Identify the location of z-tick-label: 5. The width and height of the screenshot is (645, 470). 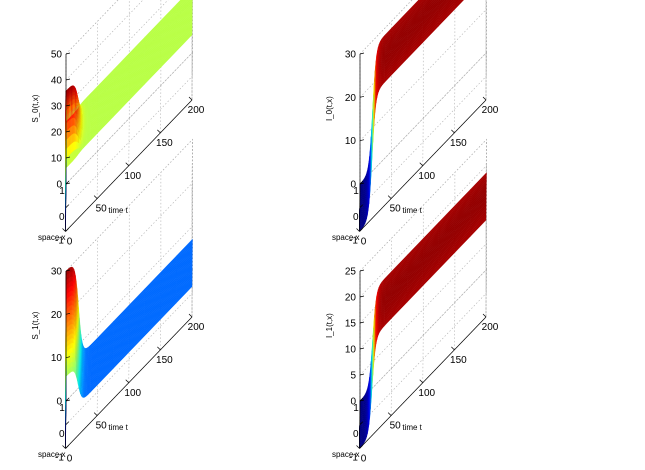
(353, 376).